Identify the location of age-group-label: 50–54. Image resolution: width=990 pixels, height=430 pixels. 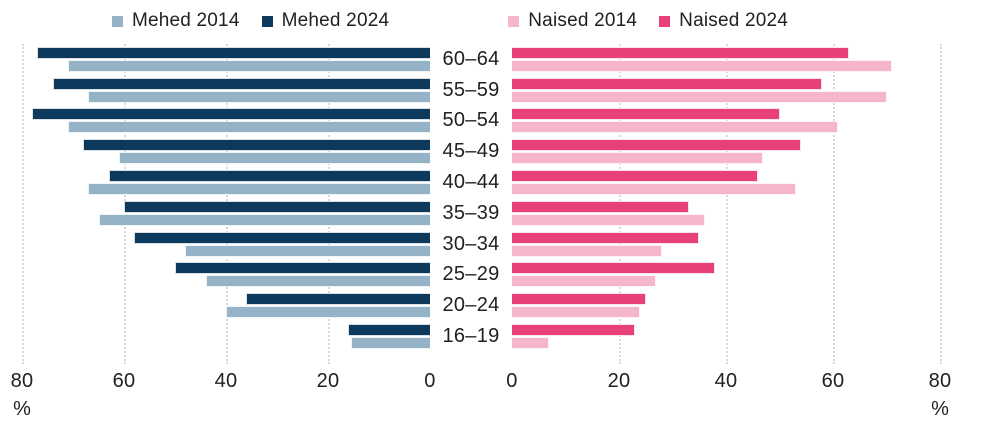
(471, 120).